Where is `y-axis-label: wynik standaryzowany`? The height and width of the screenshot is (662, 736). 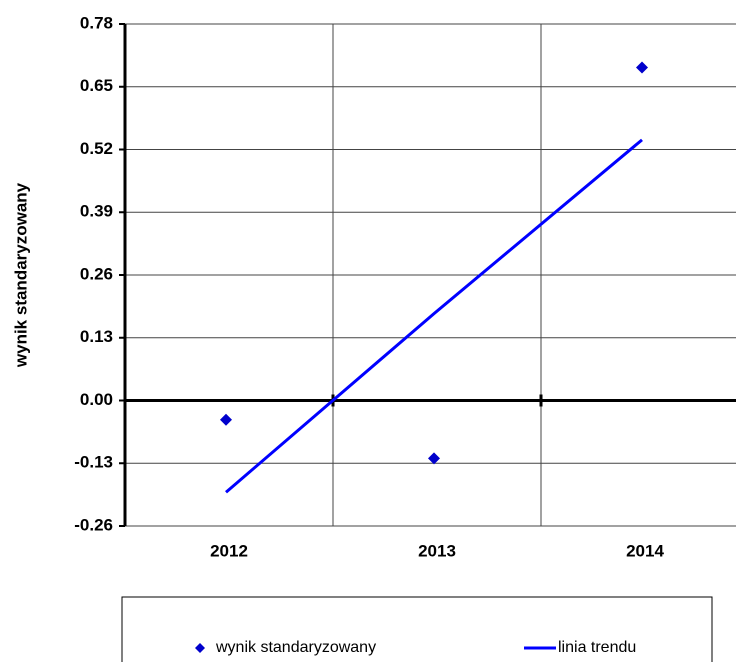
y-axis-label: wynik standaryzowany is located at coordinates (20, 275).